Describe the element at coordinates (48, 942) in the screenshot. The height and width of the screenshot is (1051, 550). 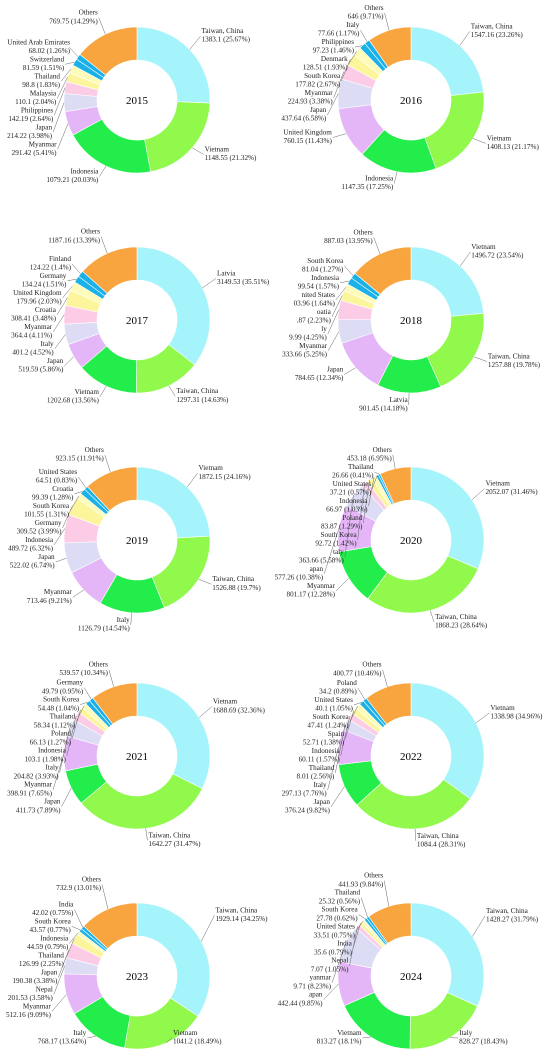
I see `slice-label-2023-indonesia: Indonesia 44.59 (0.79%)` at that location.